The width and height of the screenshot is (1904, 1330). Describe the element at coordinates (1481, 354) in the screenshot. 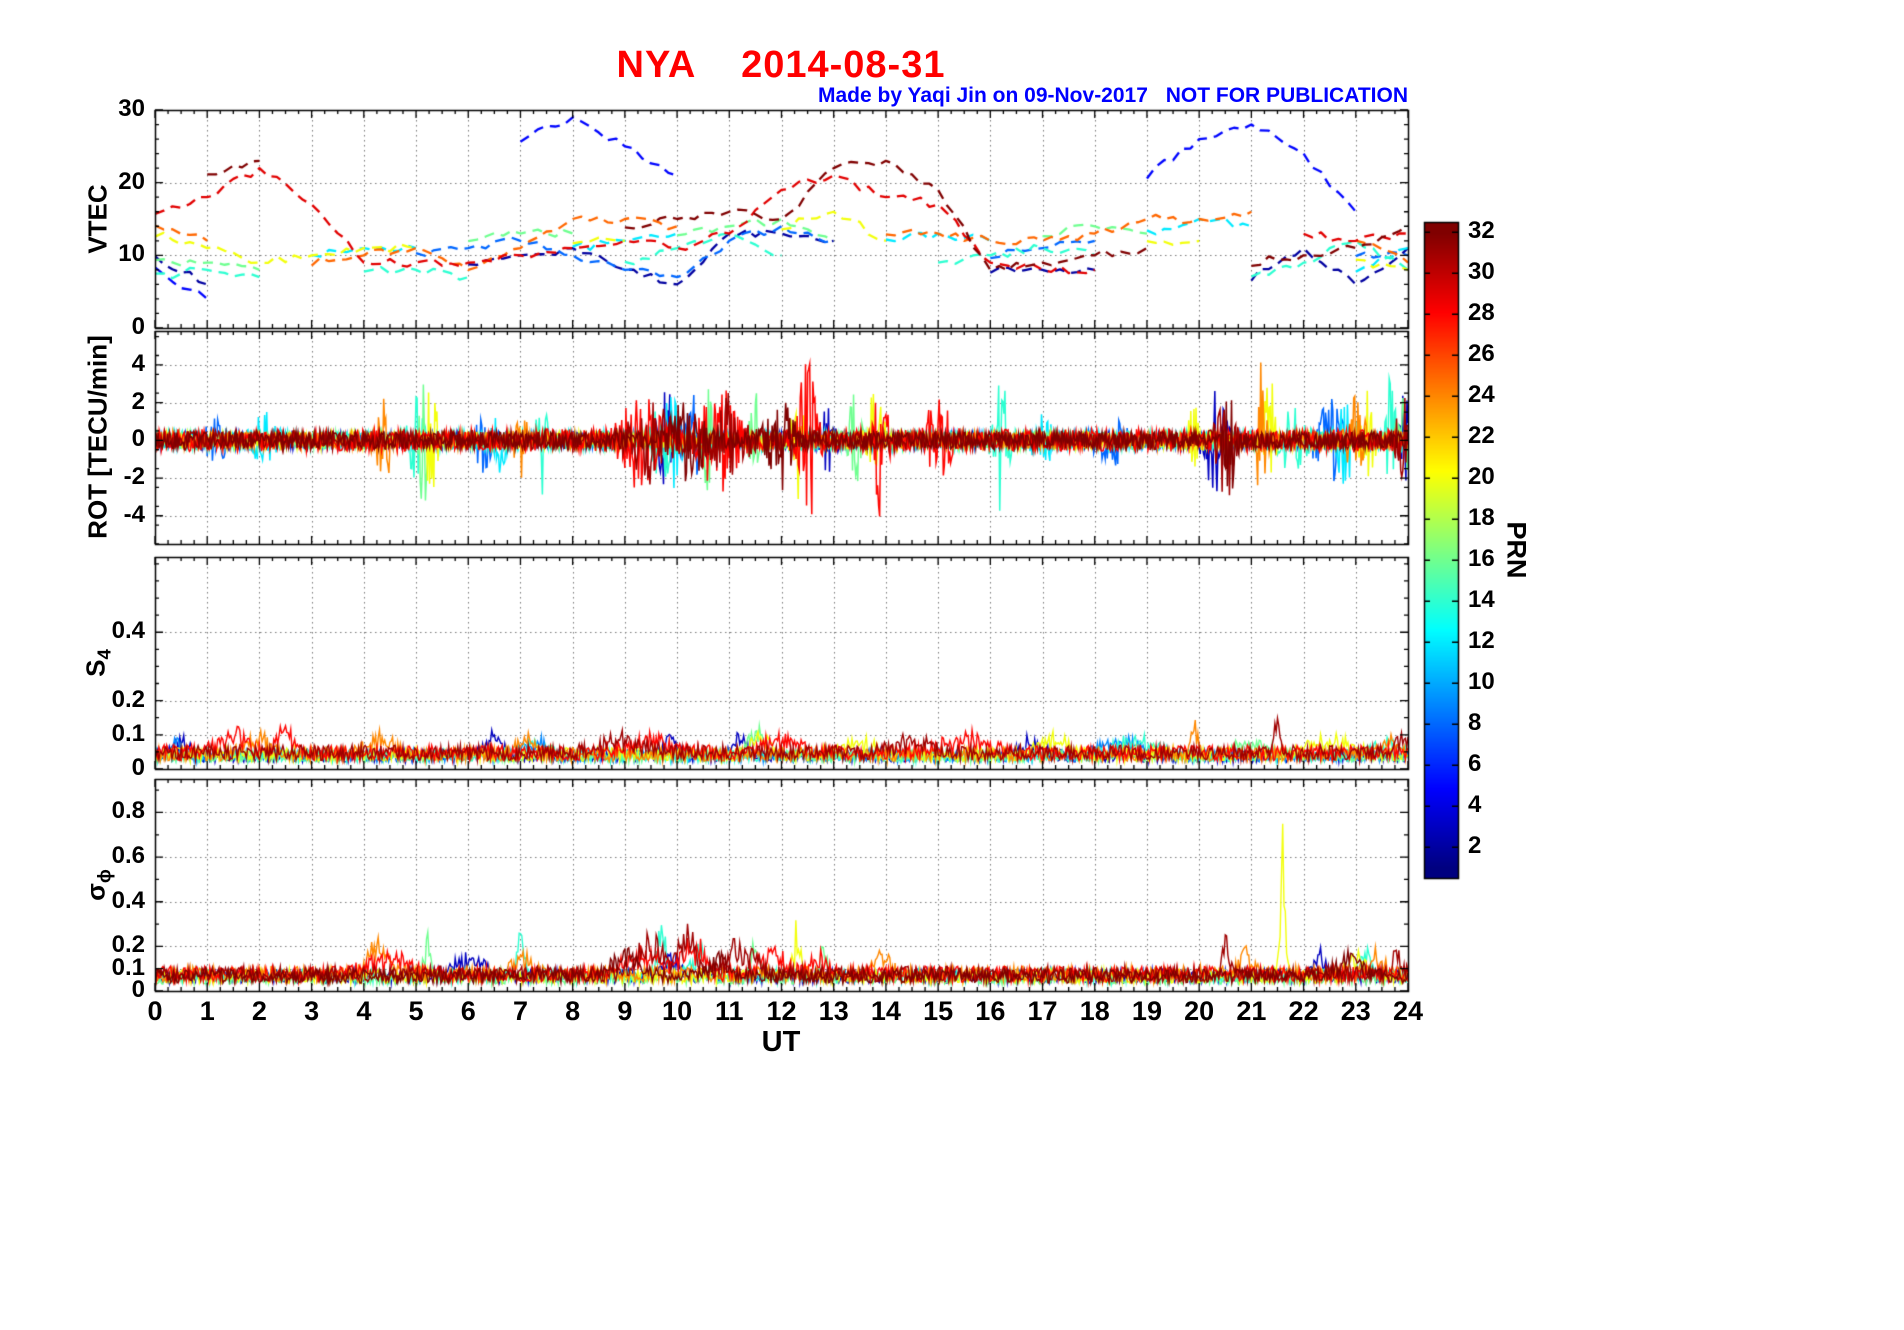

I see `colorbar-tick-label: 26` at that location.